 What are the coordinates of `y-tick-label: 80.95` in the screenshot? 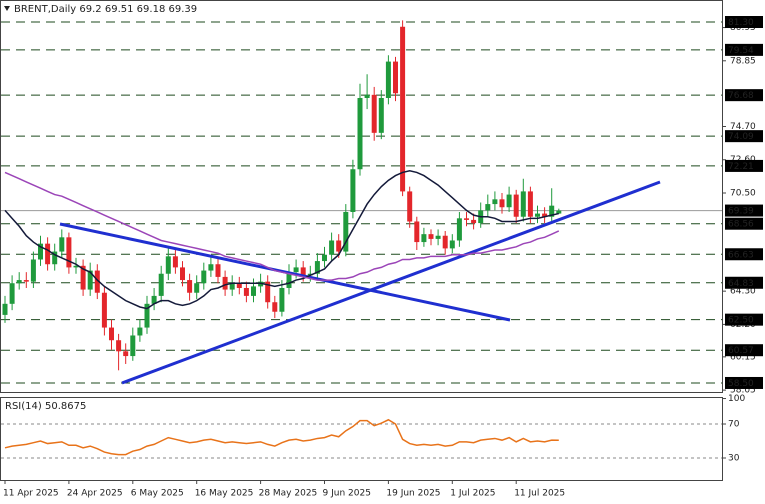 It's located at (743, 28).